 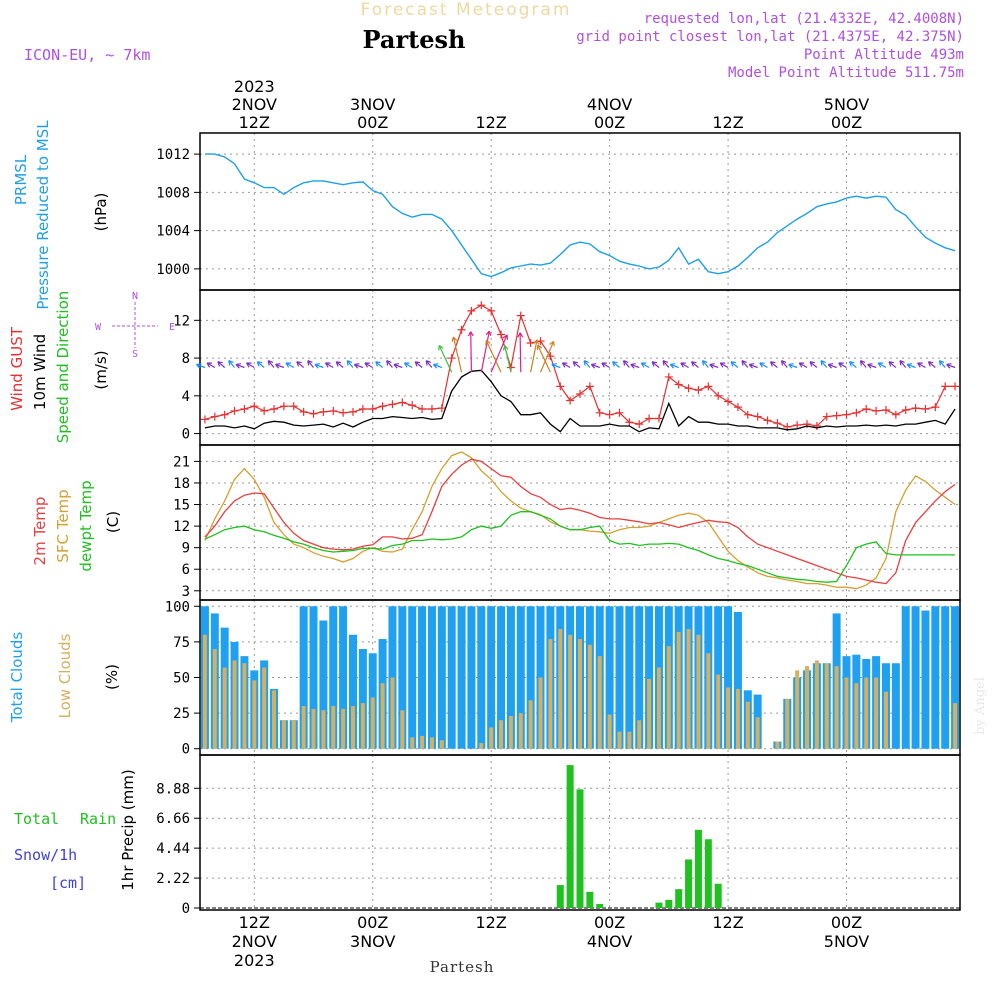 What do you see at coordinates (846, 122) in the screenshot?
I see `top-hour-label: 00Z` at bounding box center [846, 122].